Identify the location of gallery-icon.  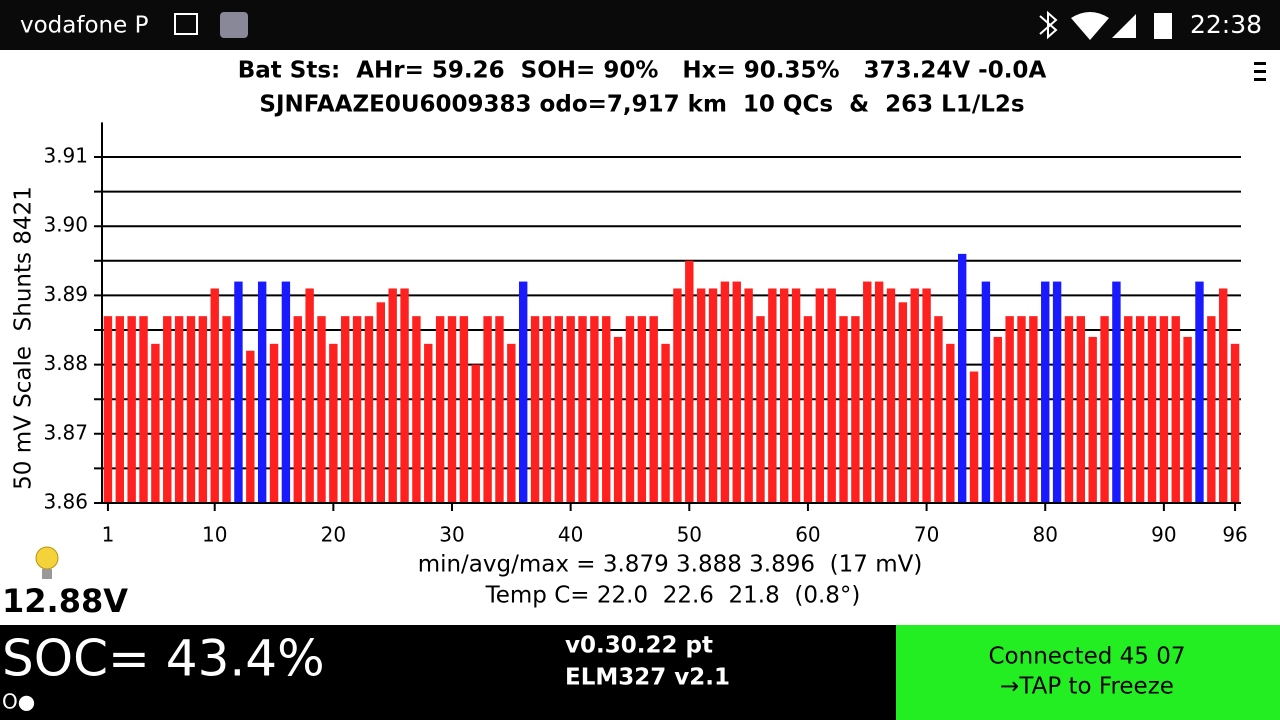
(186, 24).